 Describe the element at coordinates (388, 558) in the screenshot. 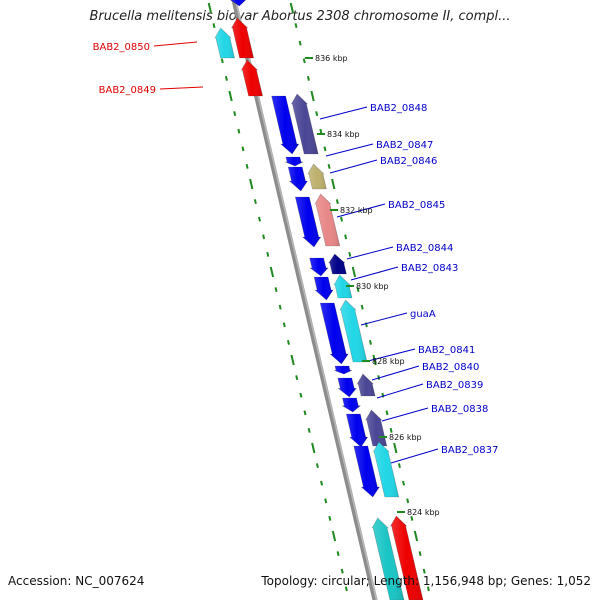

I see `gene-arrow-bottom-teal` at that location.